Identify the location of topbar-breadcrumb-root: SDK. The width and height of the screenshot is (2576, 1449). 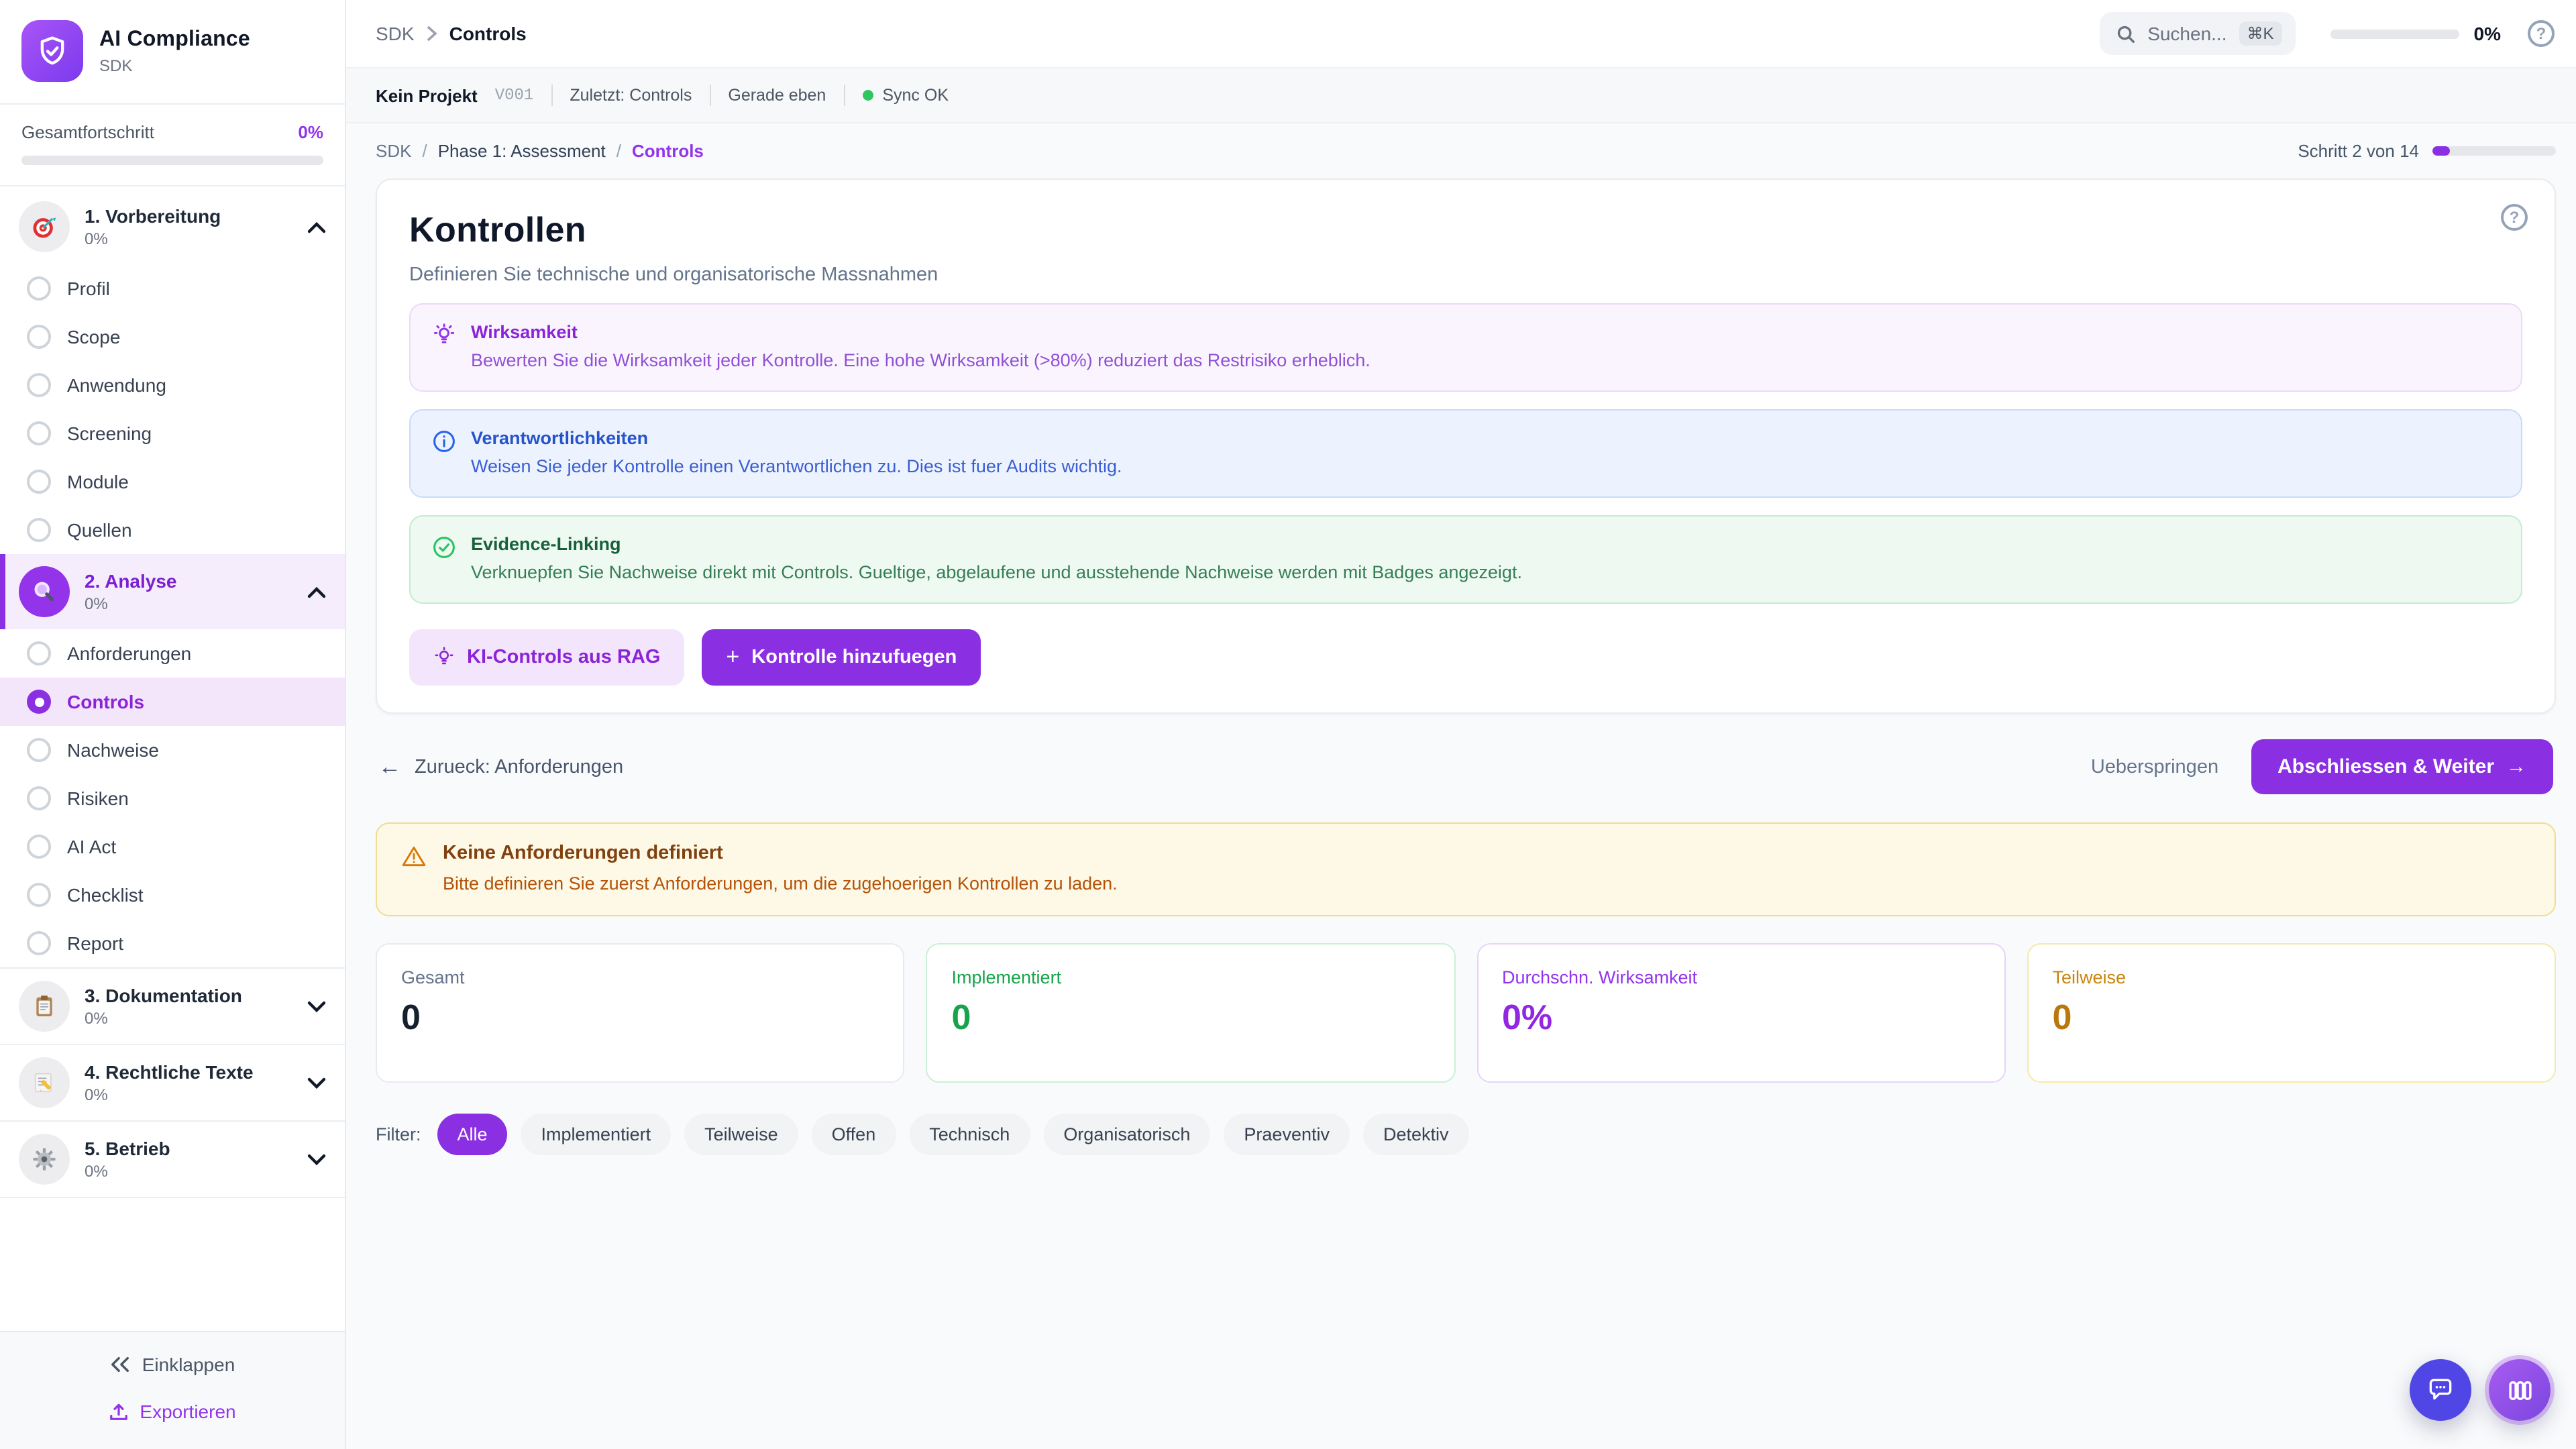
(395, 33).